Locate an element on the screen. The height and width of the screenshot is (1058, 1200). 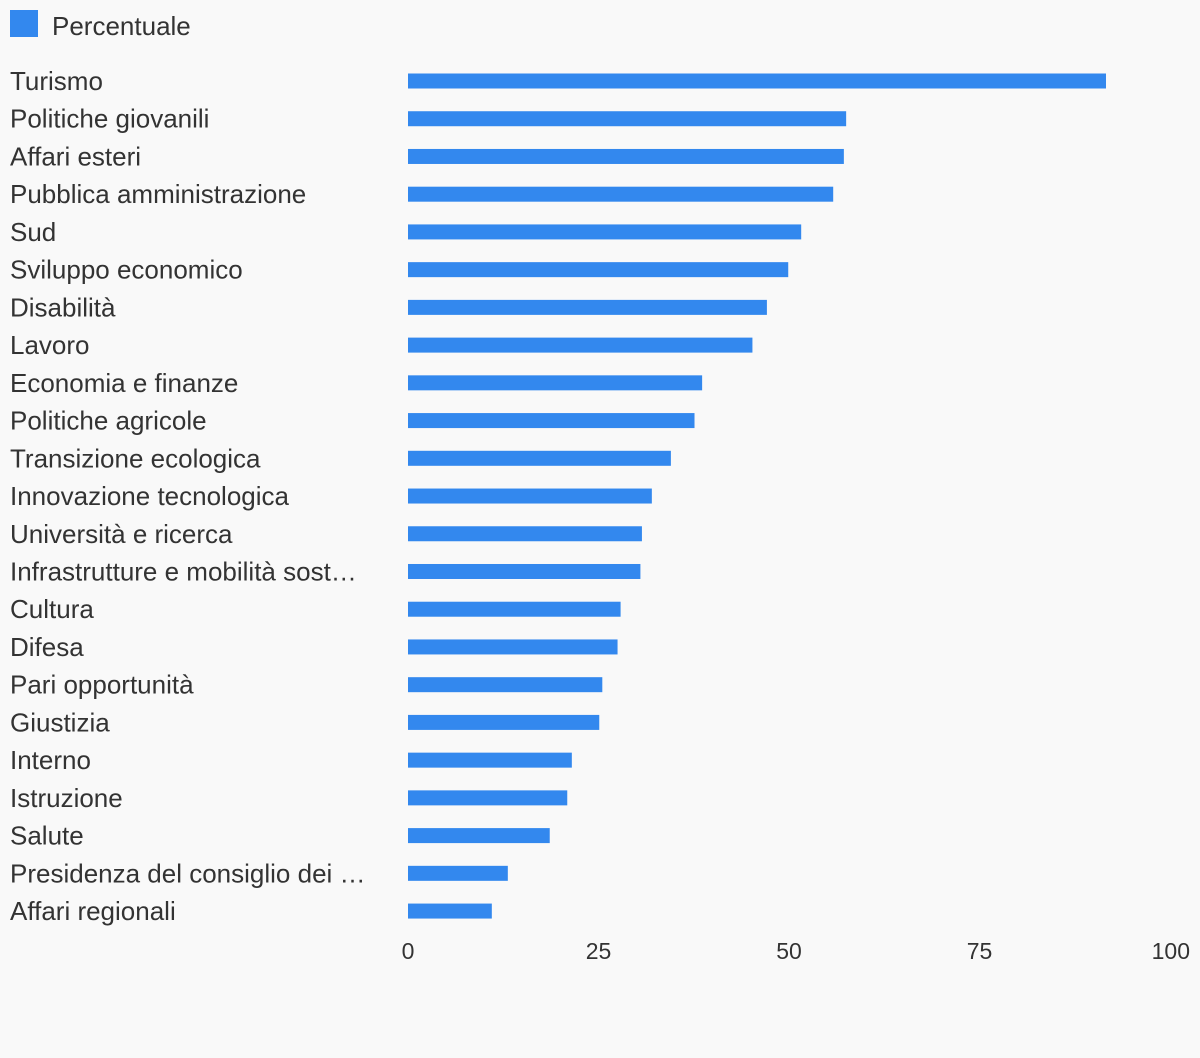
x-tick-label: 50 is located at coordinates (789, 951).